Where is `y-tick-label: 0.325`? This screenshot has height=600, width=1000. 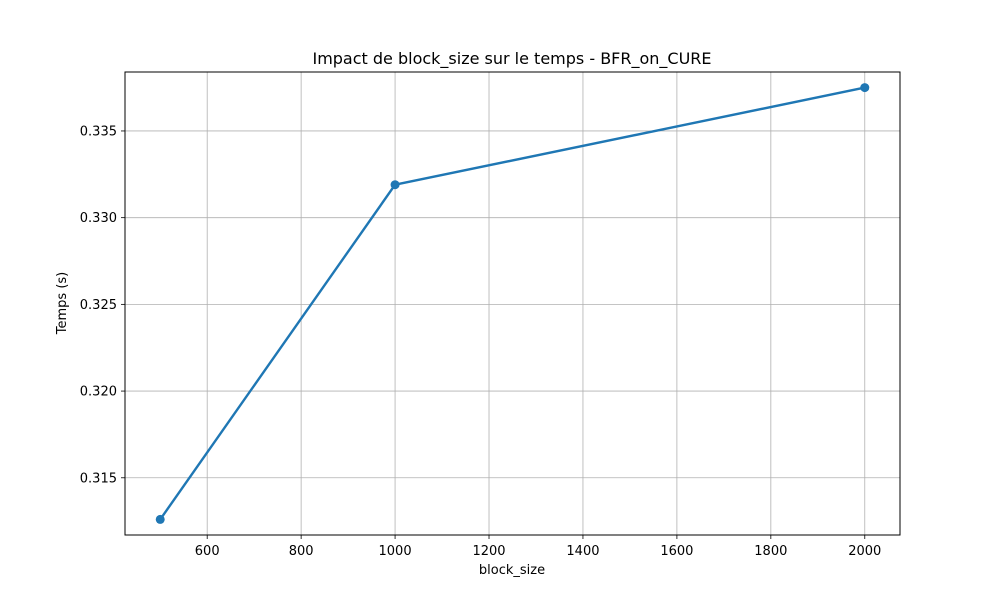
y-tick-label: 0.325 is located at coordinates (98, 305).